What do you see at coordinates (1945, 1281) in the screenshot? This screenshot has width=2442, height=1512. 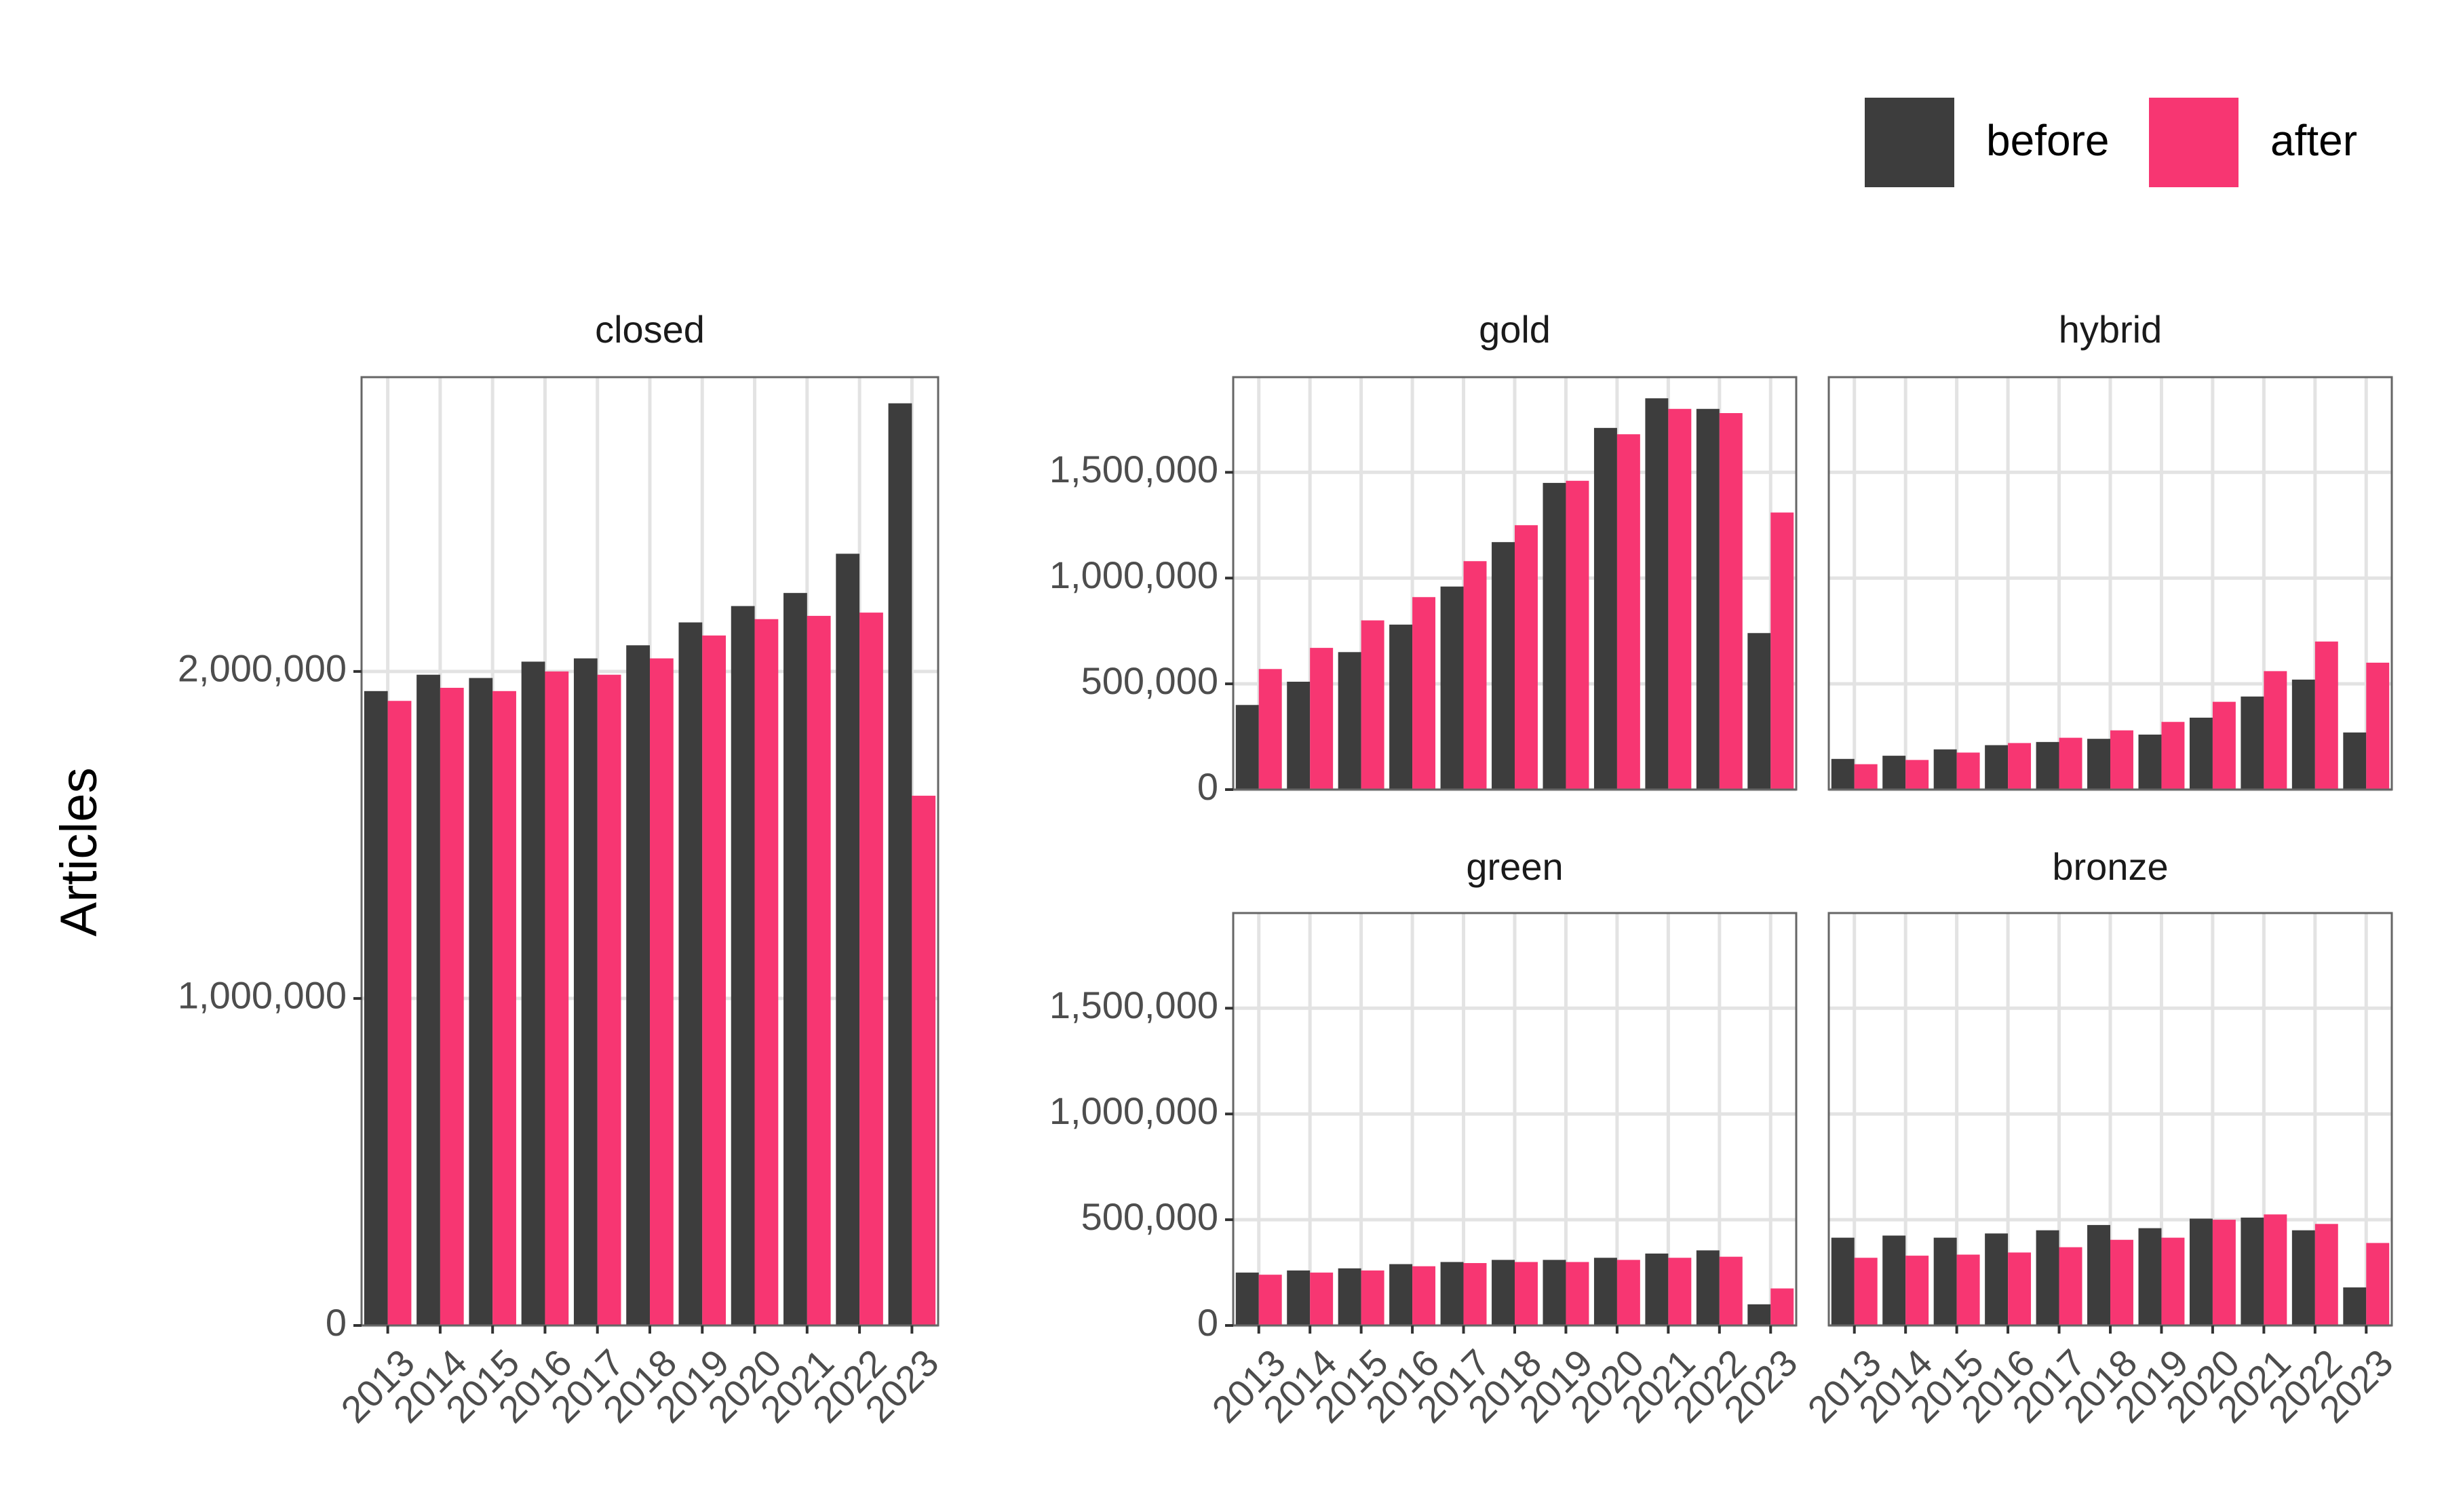 I see `bar-bronze-before-2015` at bounding box center [1945, 1281].